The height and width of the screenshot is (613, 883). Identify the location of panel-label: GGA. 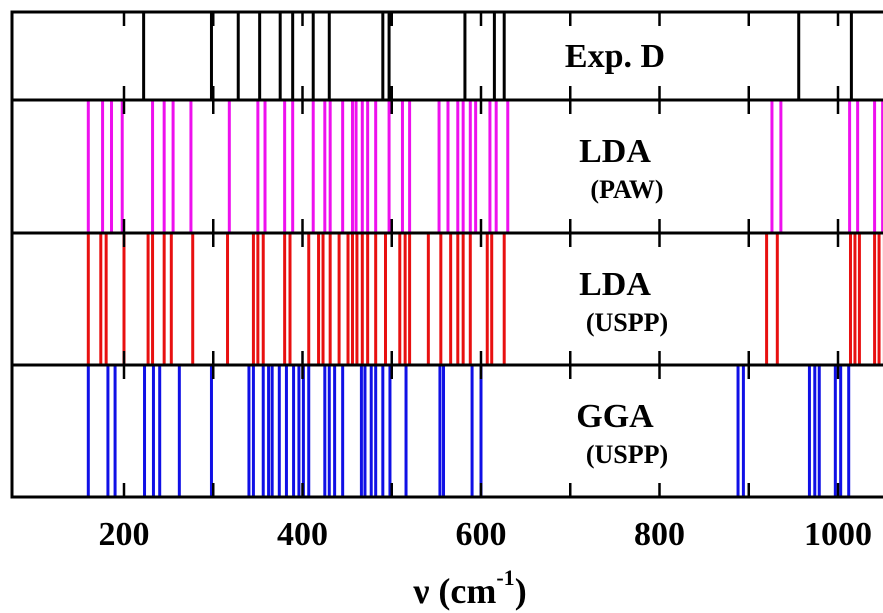
(615, 416).